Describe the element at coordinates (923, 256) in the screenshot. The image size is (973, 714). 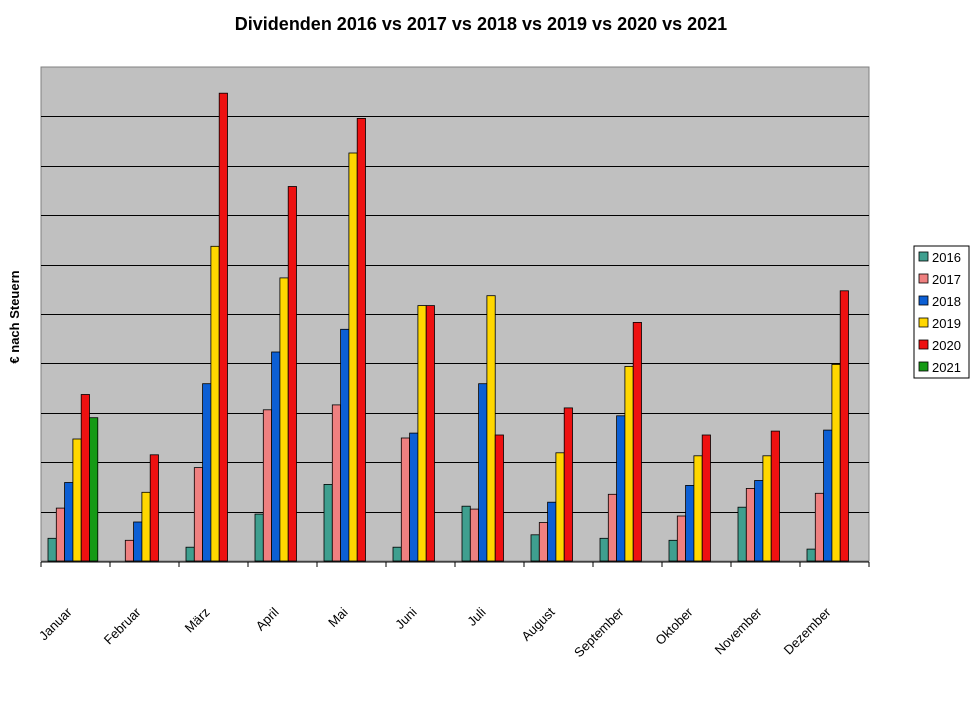
I see `legend-swatch-2016` at that location.